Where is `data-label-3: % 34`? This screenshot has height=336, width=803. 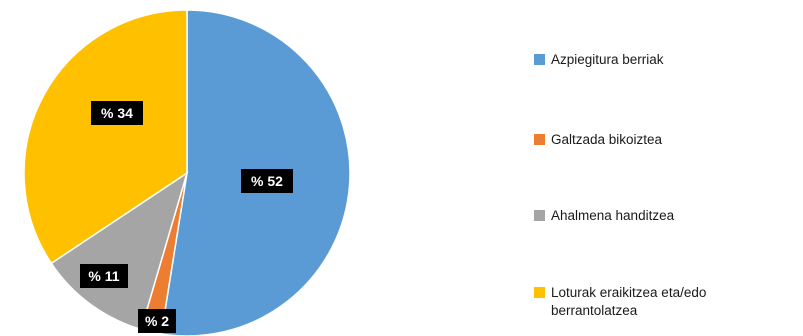 data-label-3: % 34 is located at coordinates (117, 113).